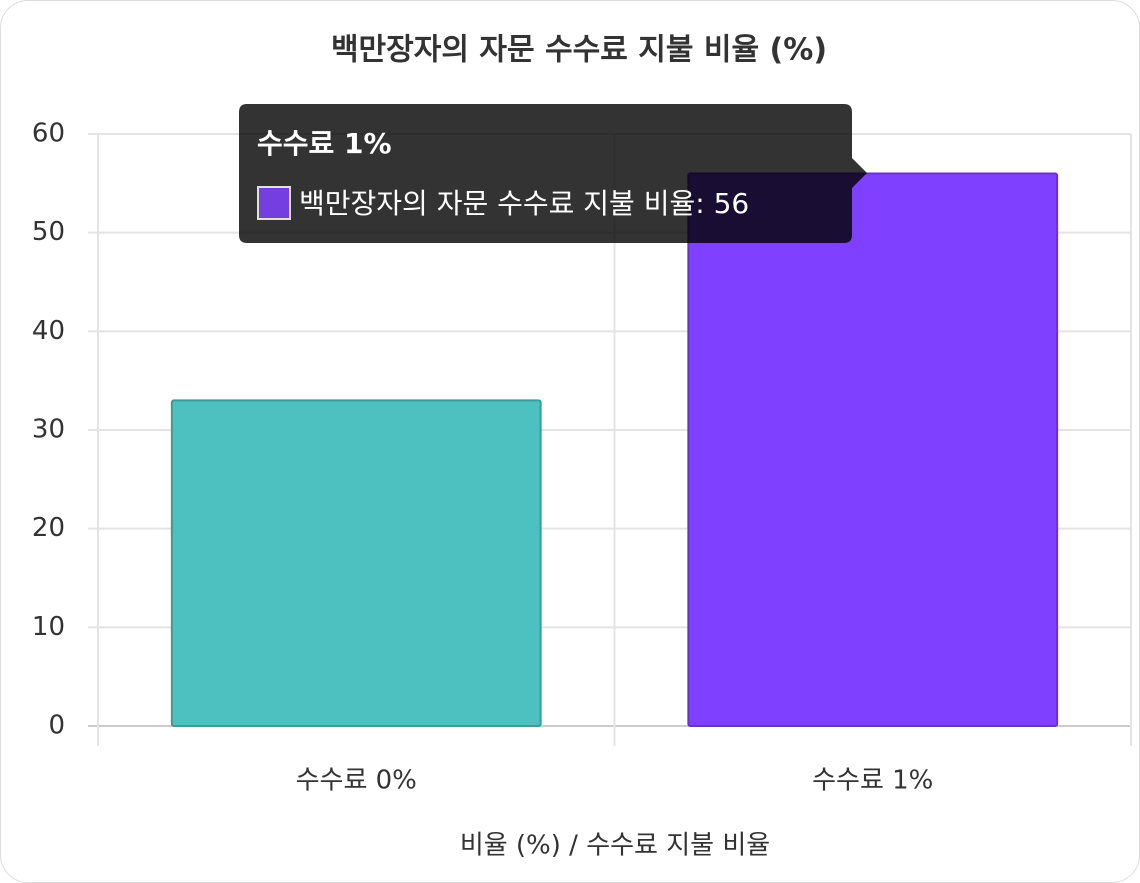 The width and height of the screenshot is (1140, 883). What do you see at coordinates (48, 528) in the screenshot?
I see `y-tick-label: 20` at bounding box center [48, 528].